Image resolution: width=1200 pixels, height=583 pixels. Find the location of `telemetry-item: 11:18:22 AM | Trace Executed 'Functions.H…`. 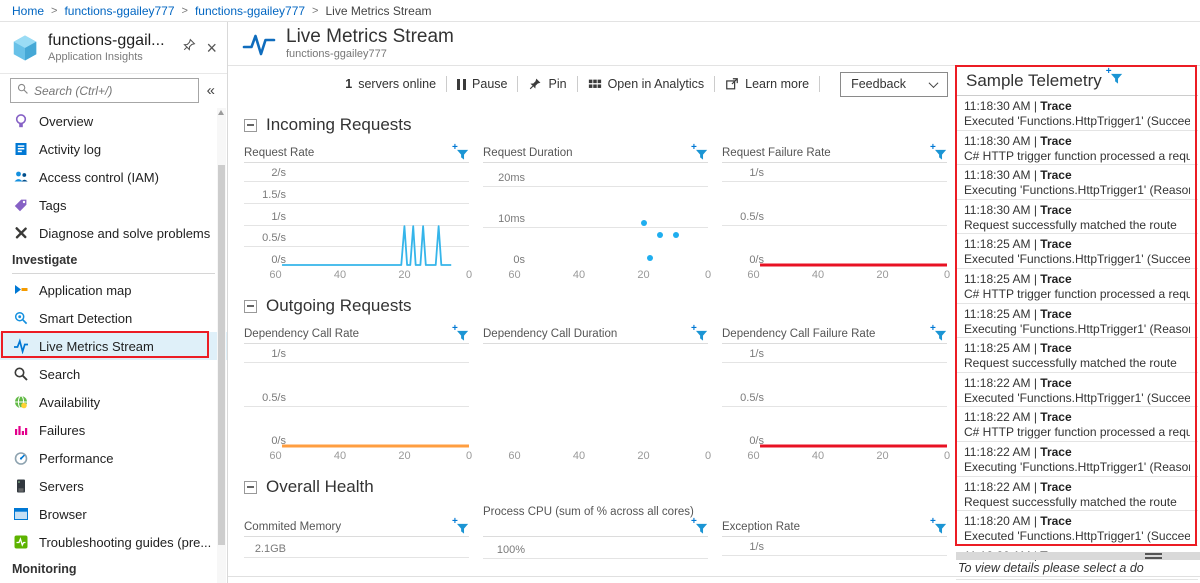

telemetry-item: 11:18:22 AM | Trace Executed 'Functions.H… is located at coordinates (1077, 390).